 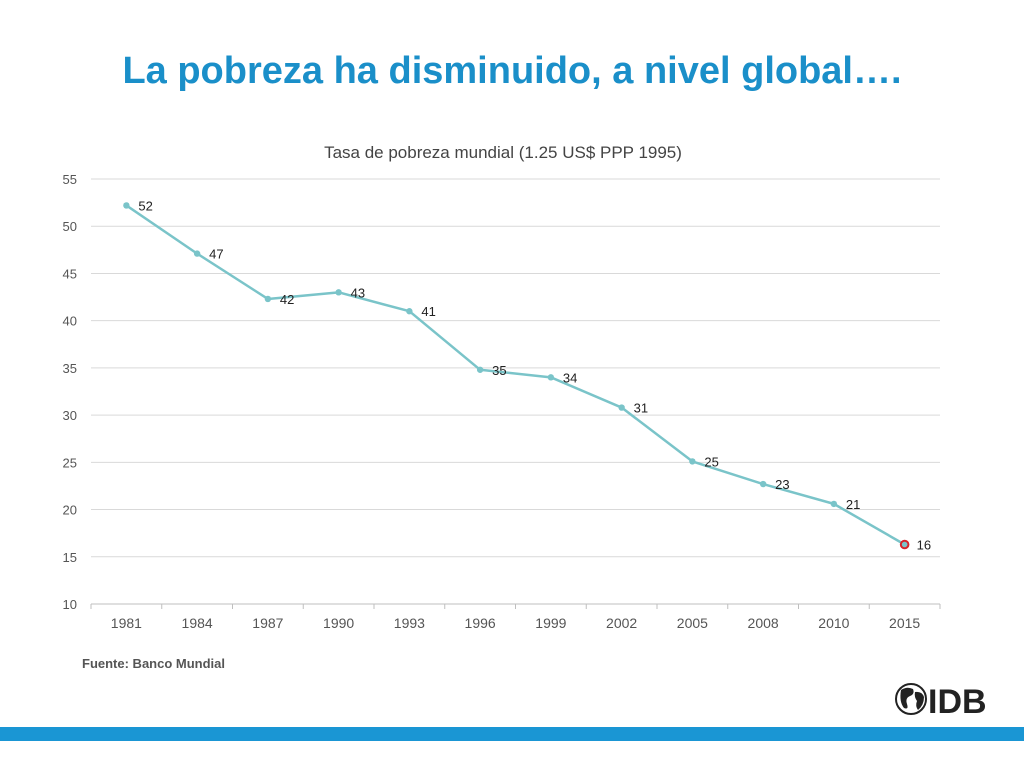 What do you see at coordinates (428, 311) in the screenshot?
I see `data-label: 41` at bounding box center [428, 311].